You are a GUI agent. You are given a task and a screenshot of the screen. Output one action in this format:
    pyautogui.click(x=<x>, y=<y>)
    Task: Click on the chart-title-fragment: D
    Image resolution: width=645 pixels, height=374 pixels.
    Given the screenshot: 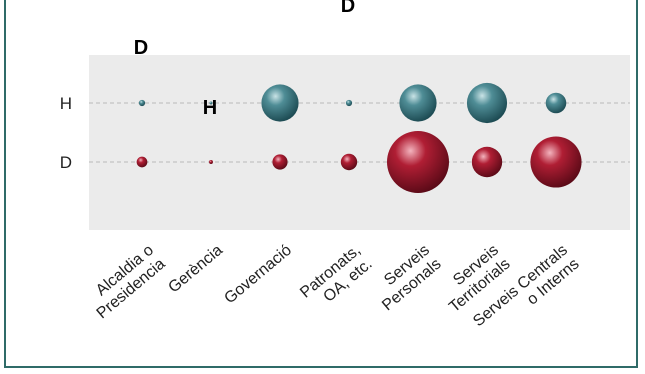 What is the action you would take?
    pyautogui.click(x=348, y=8)
    